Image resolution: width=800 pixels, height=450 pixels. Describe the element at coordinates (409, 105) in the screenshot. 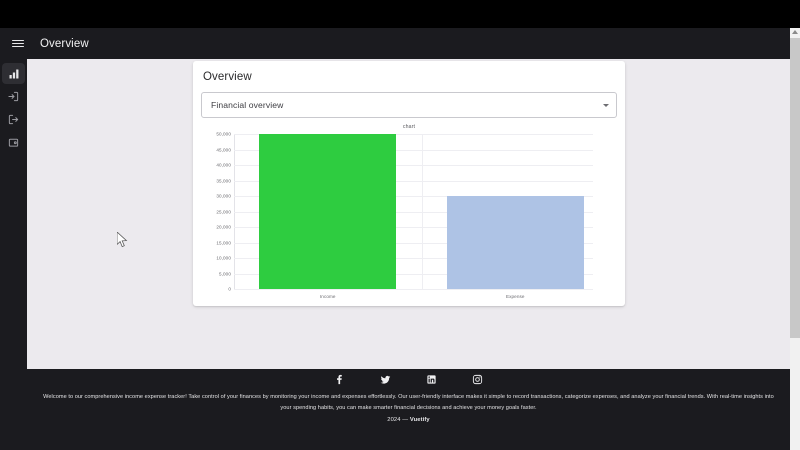

I see `financial-overview-select: Financial overview` at that location.